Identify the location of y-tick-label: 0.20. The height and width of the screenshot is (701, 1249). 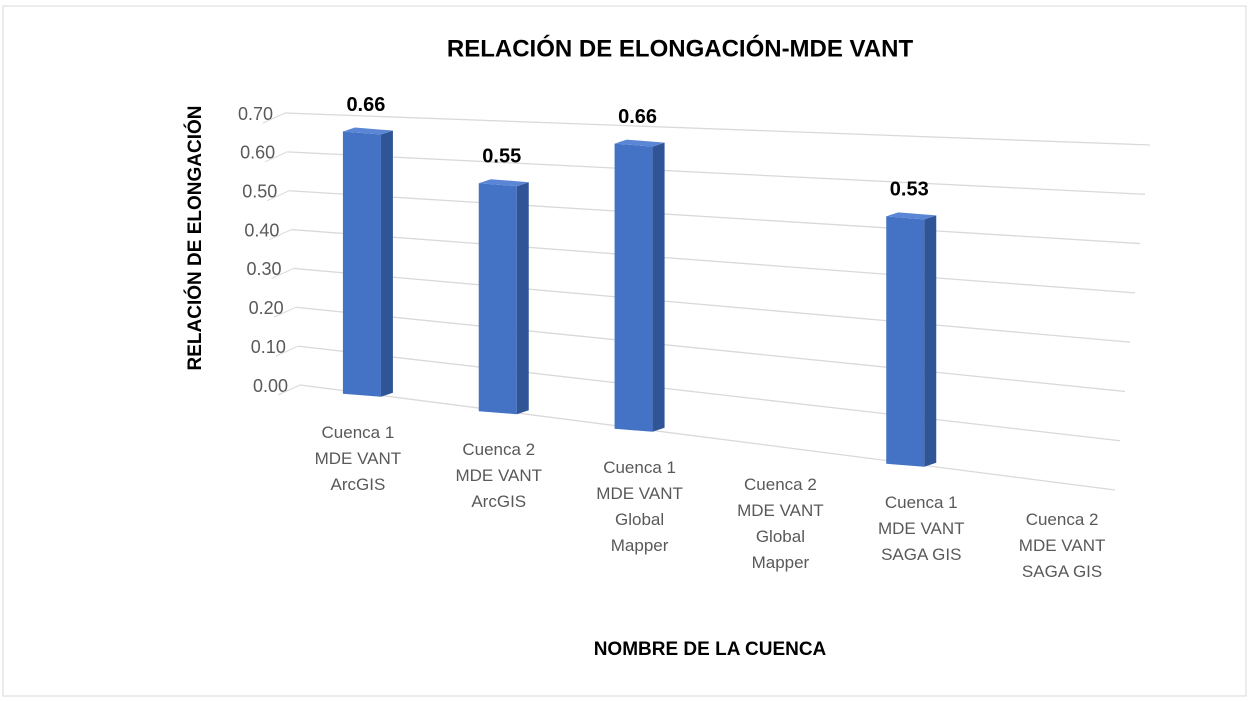
(266, 308).